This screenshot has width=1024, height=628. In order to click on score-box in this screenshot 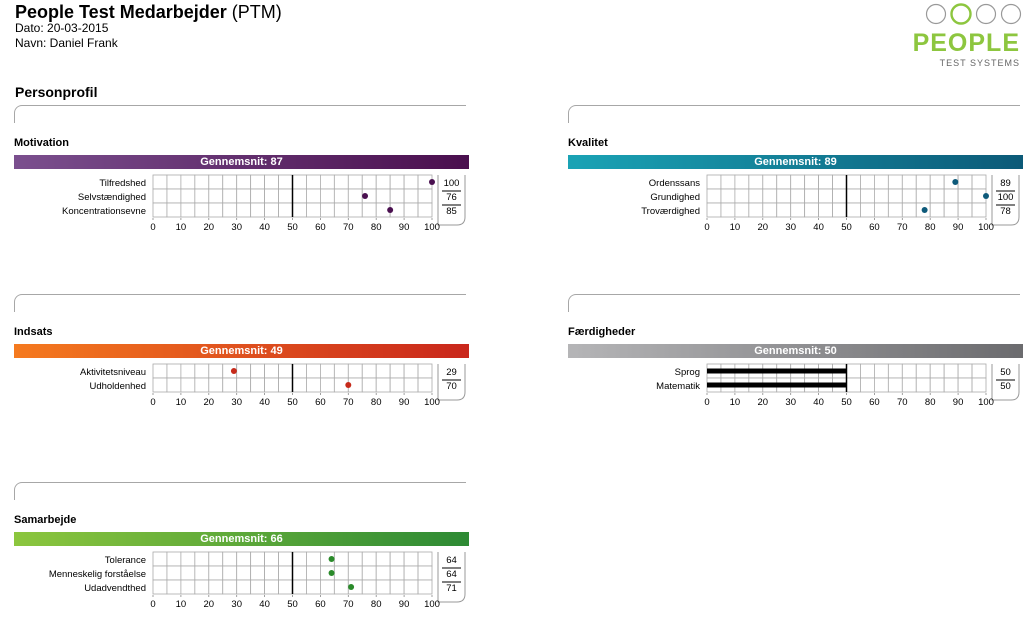, I will do `click(451, 200)`.